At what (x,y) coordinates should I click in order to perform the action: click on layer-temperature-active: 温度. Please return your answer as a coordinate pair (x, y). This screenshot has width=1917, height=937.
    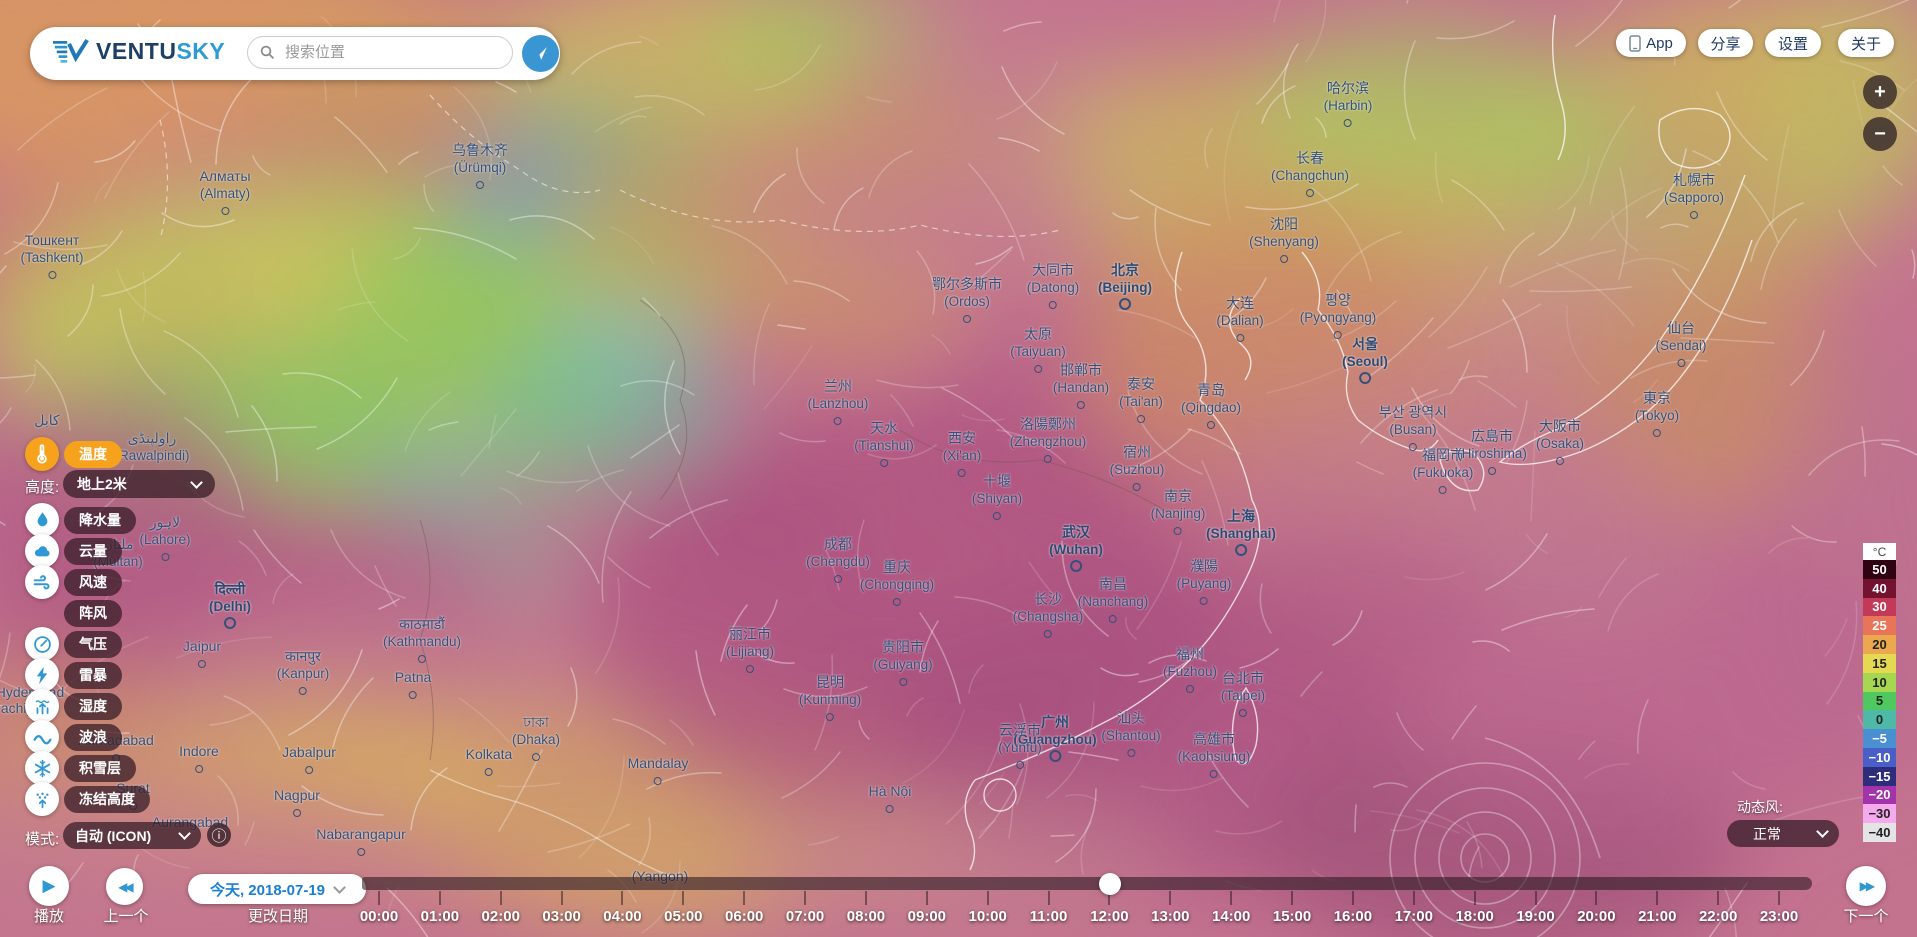
    Looking at the image, I should click on (110, 454).